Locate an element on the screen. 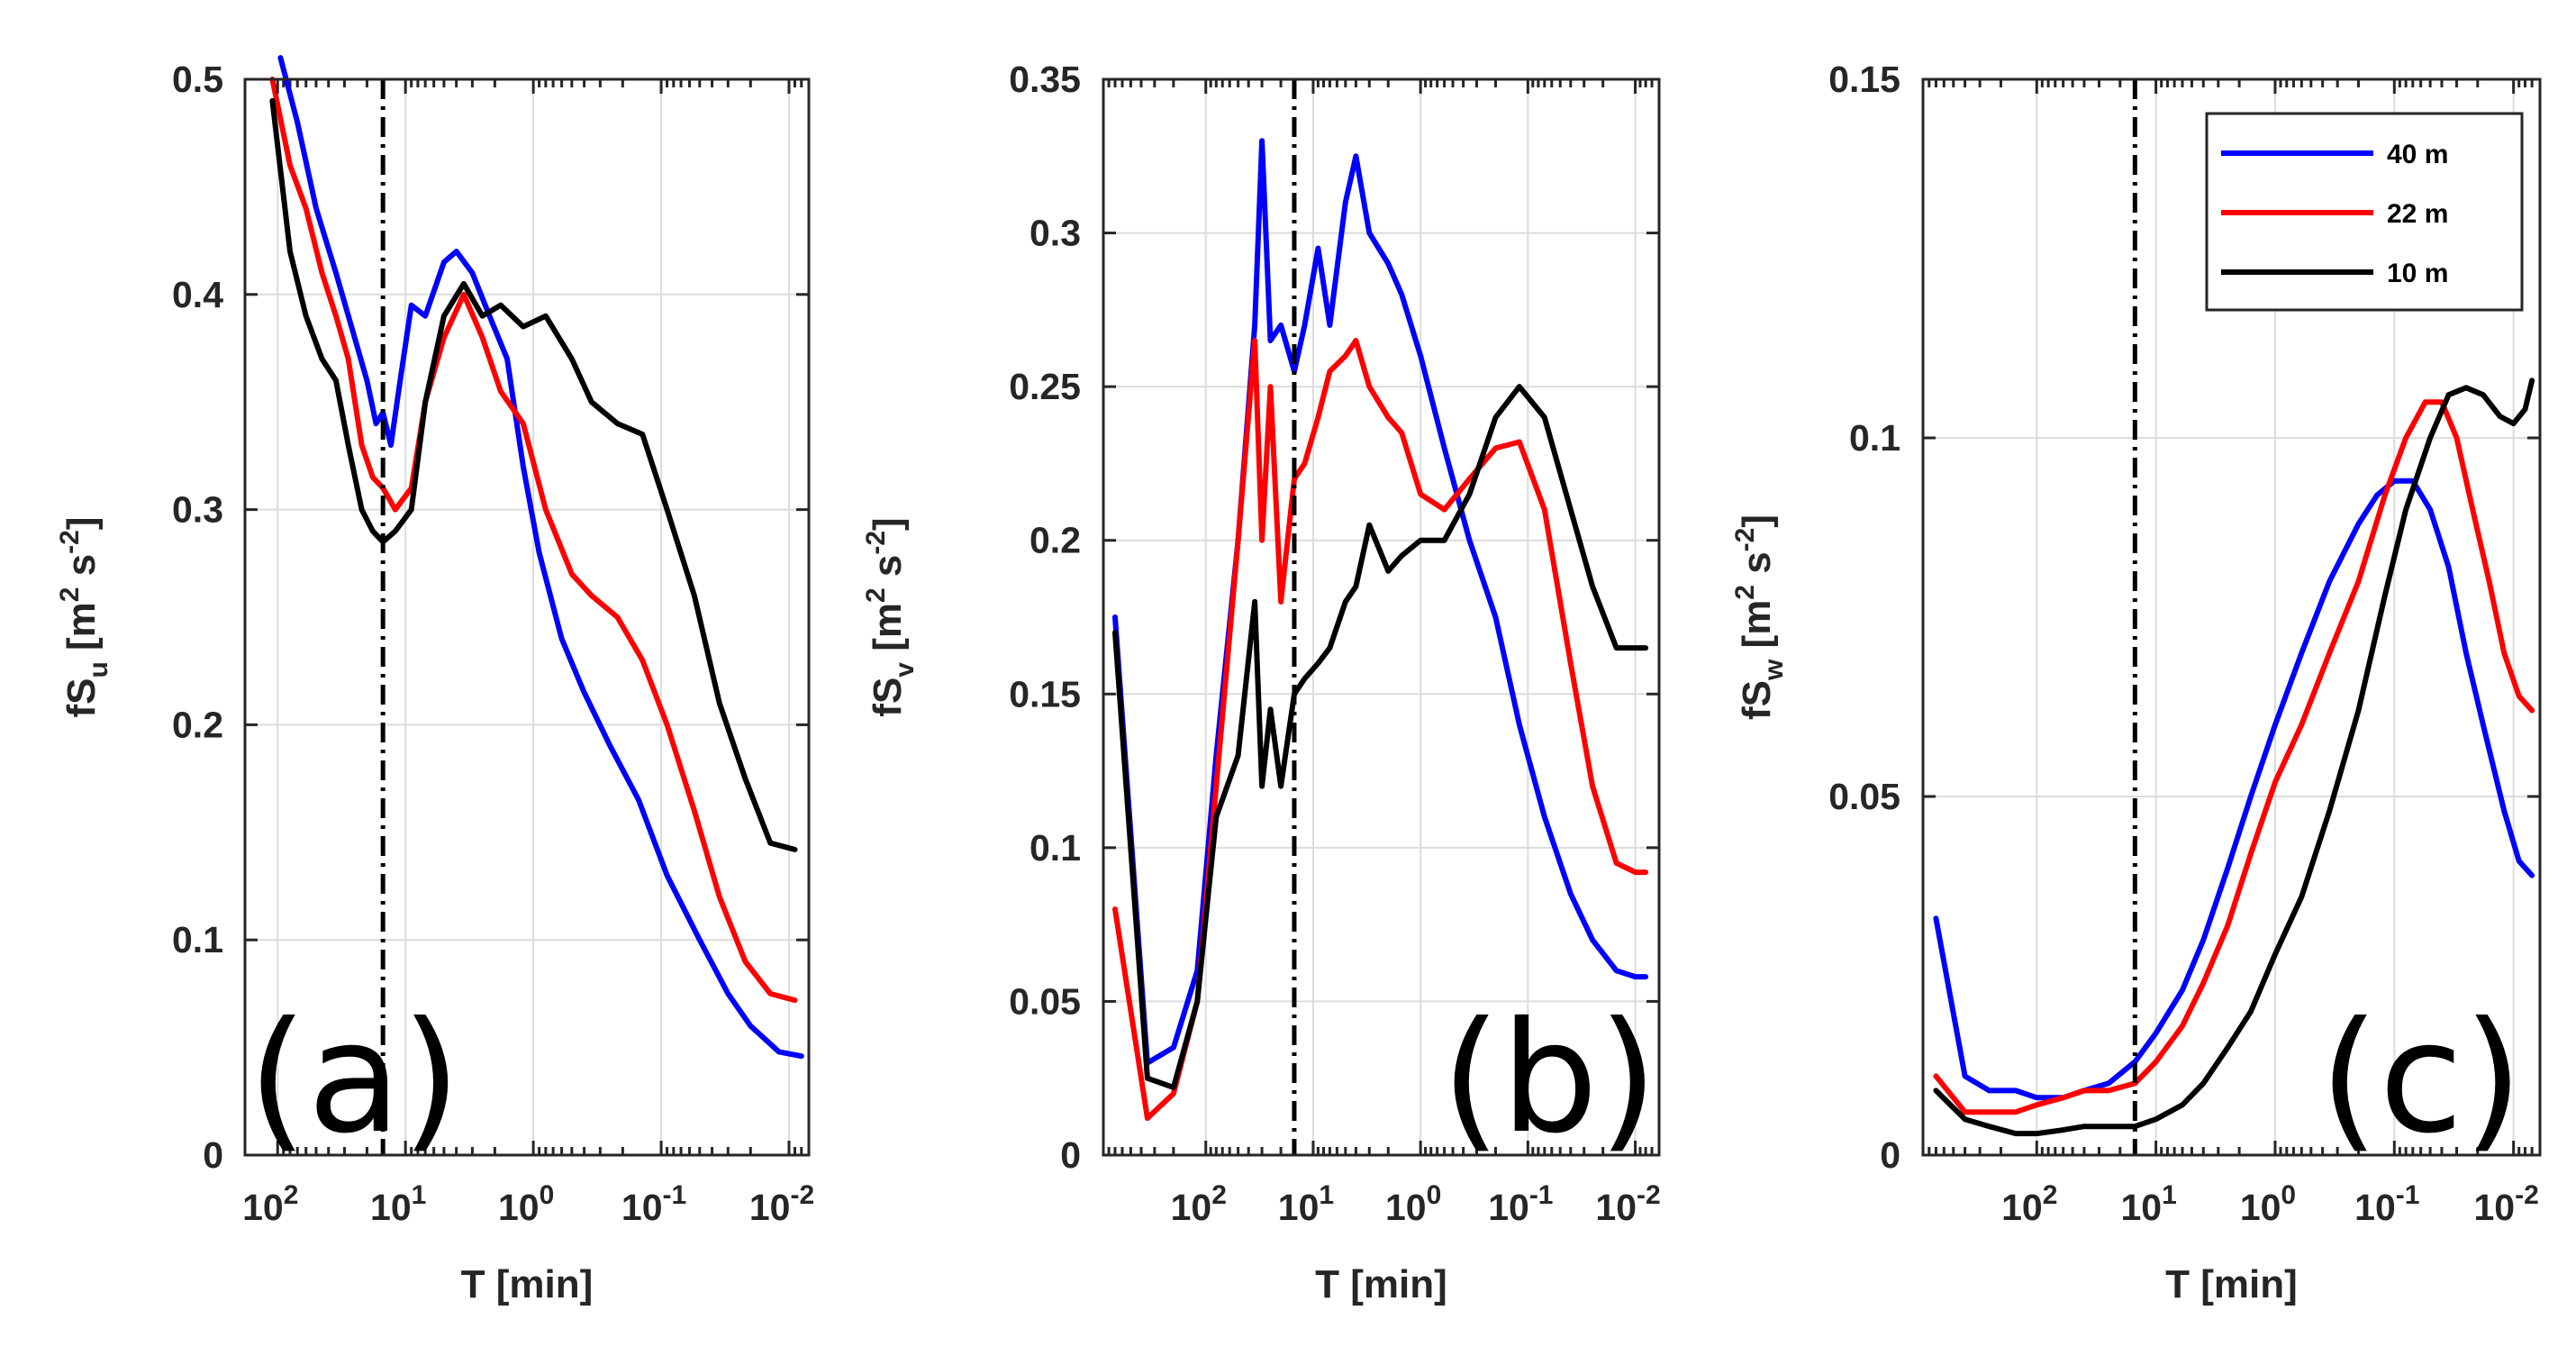 Image resolution: width=2576 pixels, height=1356 pixels. ytick-label: 0.2 is located at coordinates (1055, 540).